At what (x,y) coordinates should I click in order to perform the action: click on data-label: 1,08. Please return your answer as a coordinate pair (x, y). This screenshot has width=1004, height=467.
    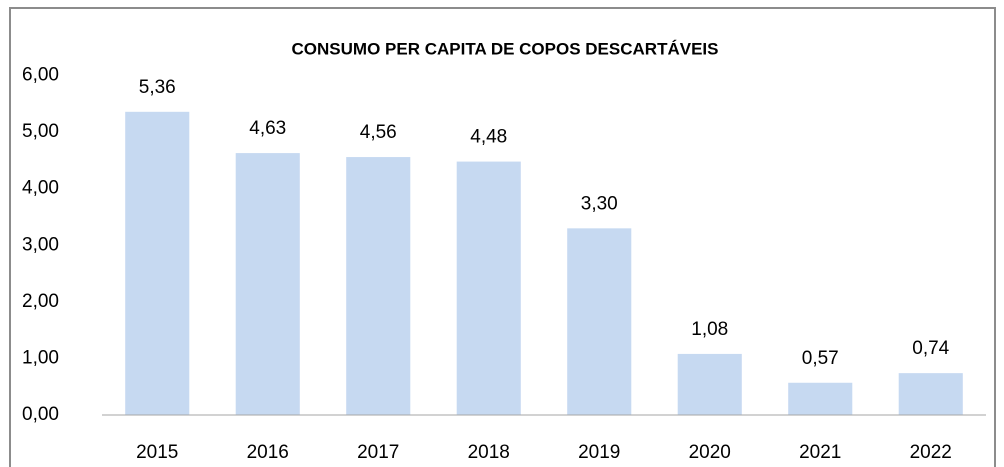
    Looking at the image, I should click on (709, 329).